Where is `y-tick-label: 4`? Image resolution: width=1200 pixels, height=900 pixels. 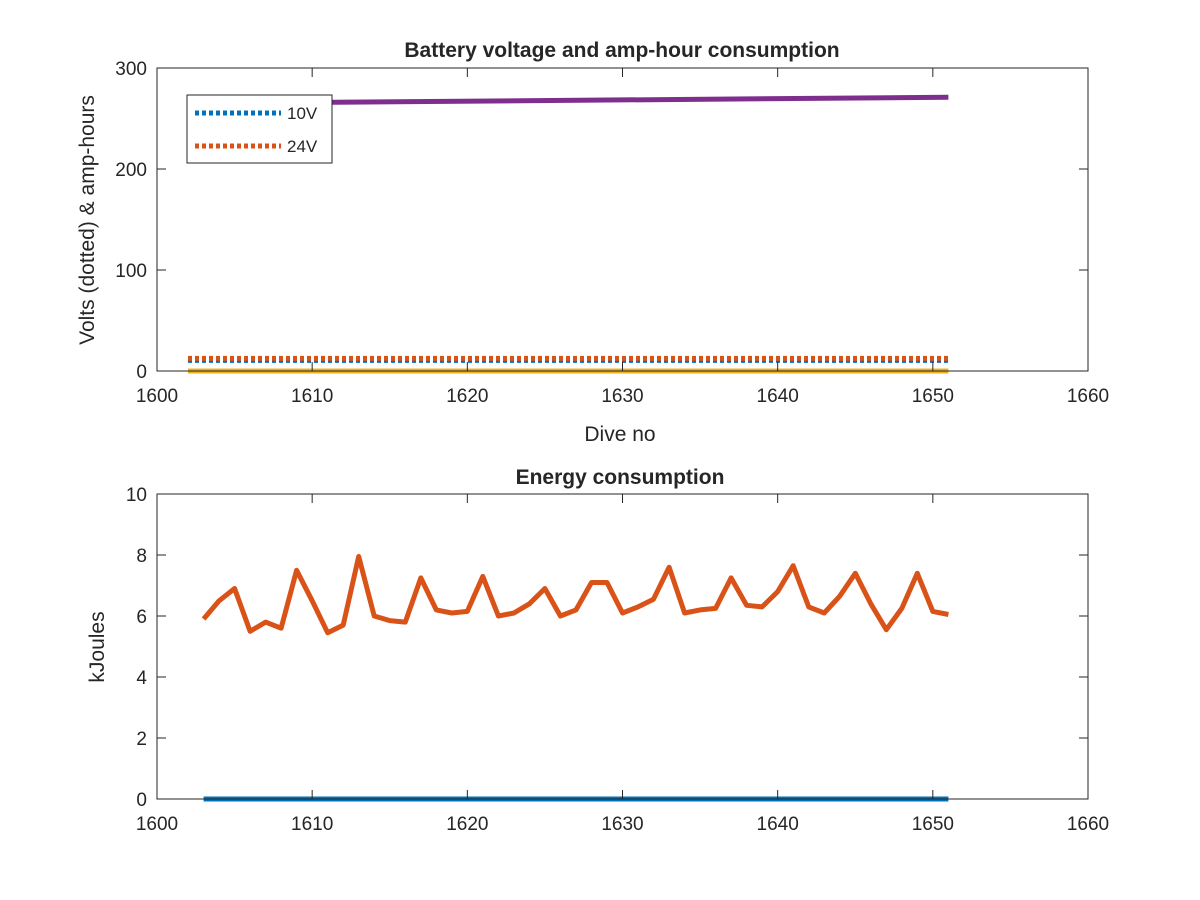 y-tick-label: 4 is located at coordinates (141, 678).